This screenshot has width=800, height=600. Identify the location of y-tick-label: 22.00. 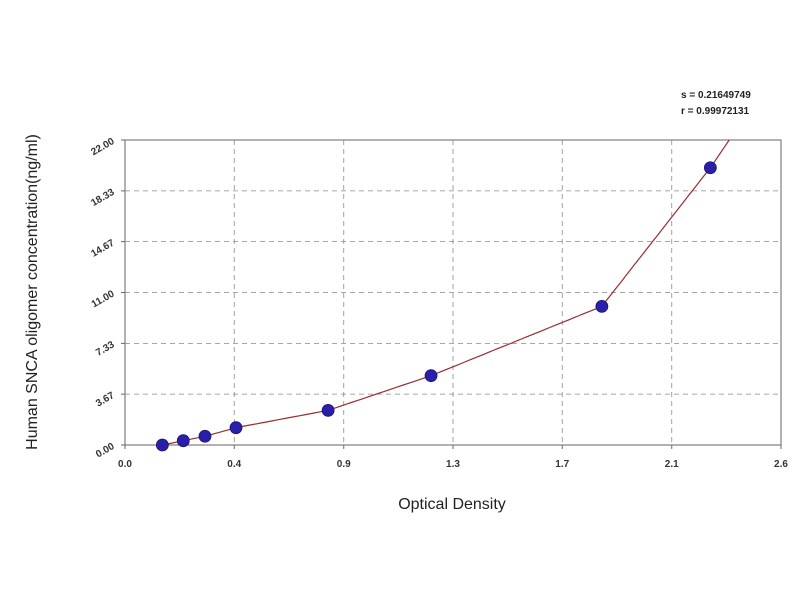
(103, 147).